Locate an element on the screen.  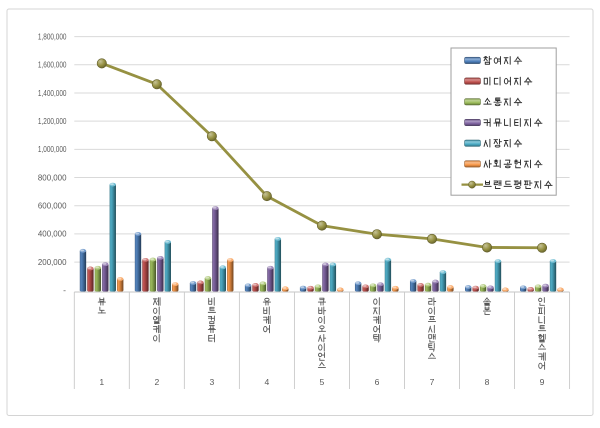
svg-text: 9 is located at coordinates (542, 382).